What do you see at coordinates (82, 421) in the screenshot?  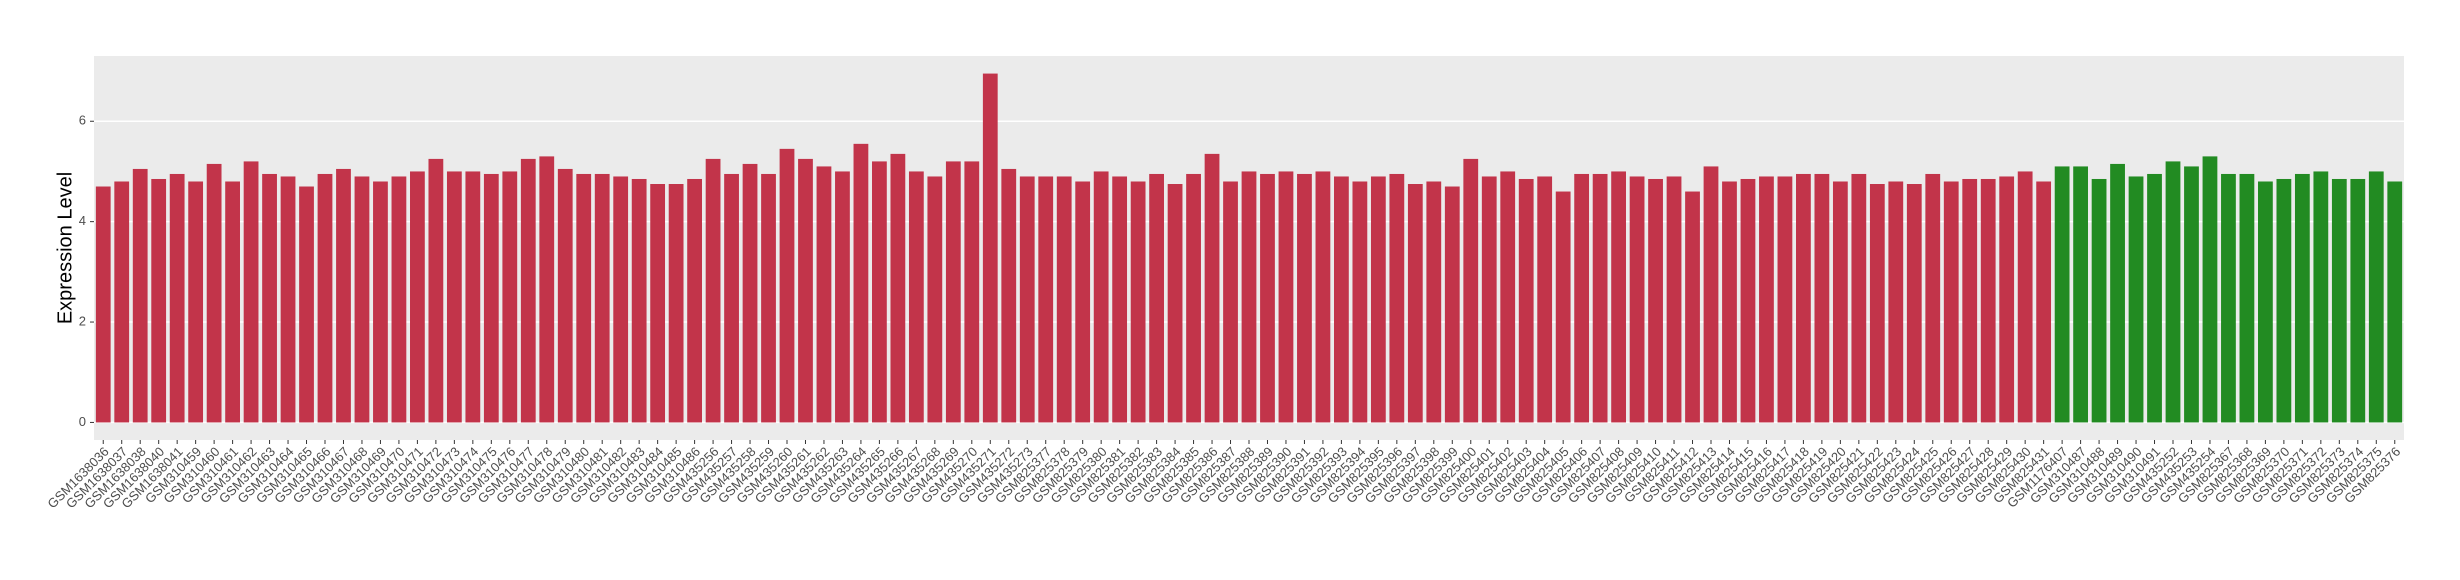 I see `y-tick-label: 0` at bounding box center [82, 421].